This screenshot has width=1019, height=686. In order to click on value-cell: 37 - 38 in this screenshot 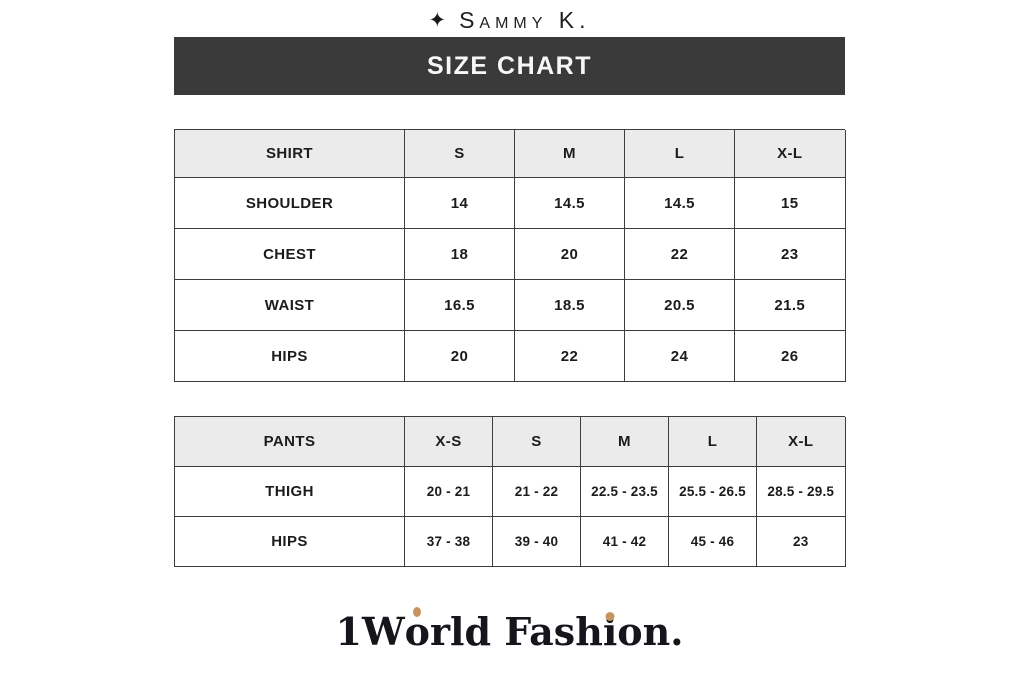, I will do `click(449, 542)`.